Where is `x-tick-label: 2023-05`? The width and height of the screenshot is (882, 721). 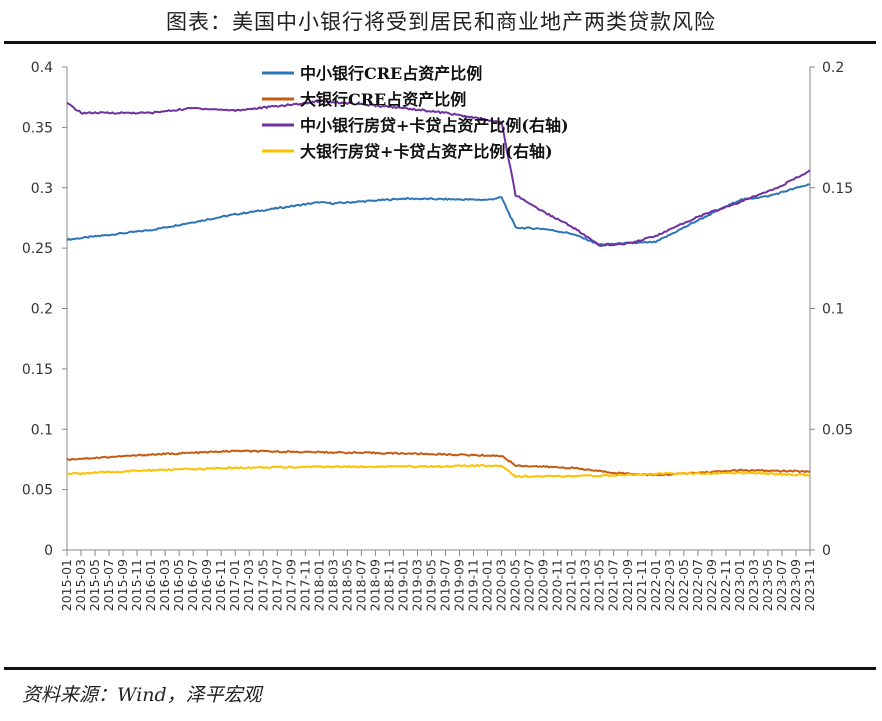
x-tick-label: 2023-05 is located at coordinates (767, 585).